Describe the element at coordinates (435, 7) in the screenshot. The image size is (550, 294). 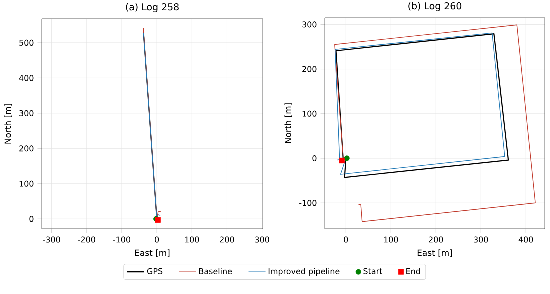
I see `chart-title: (b) Log 260` at that location.